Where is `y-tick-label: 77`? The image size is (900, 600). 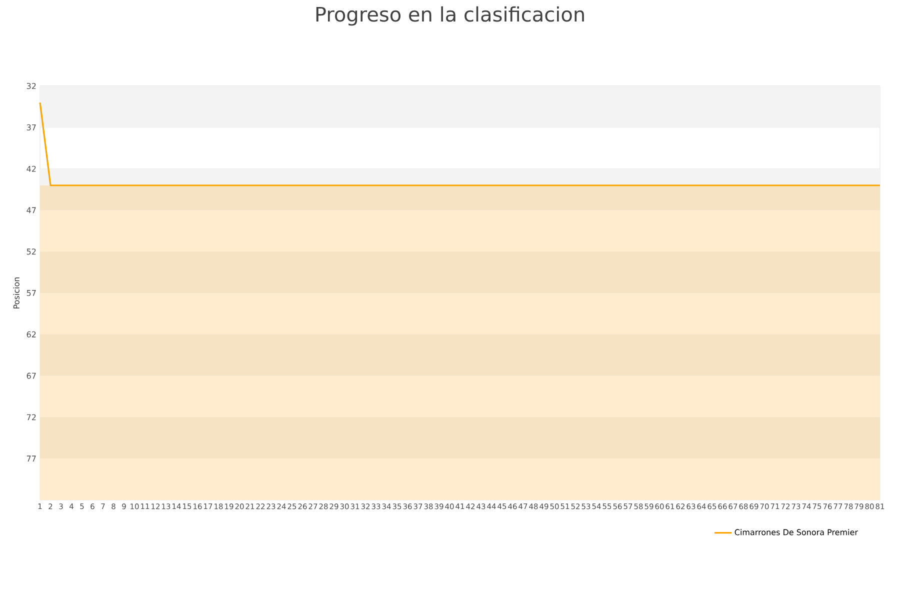 y-tick-label: 77 is located at coordinates (31, 459).